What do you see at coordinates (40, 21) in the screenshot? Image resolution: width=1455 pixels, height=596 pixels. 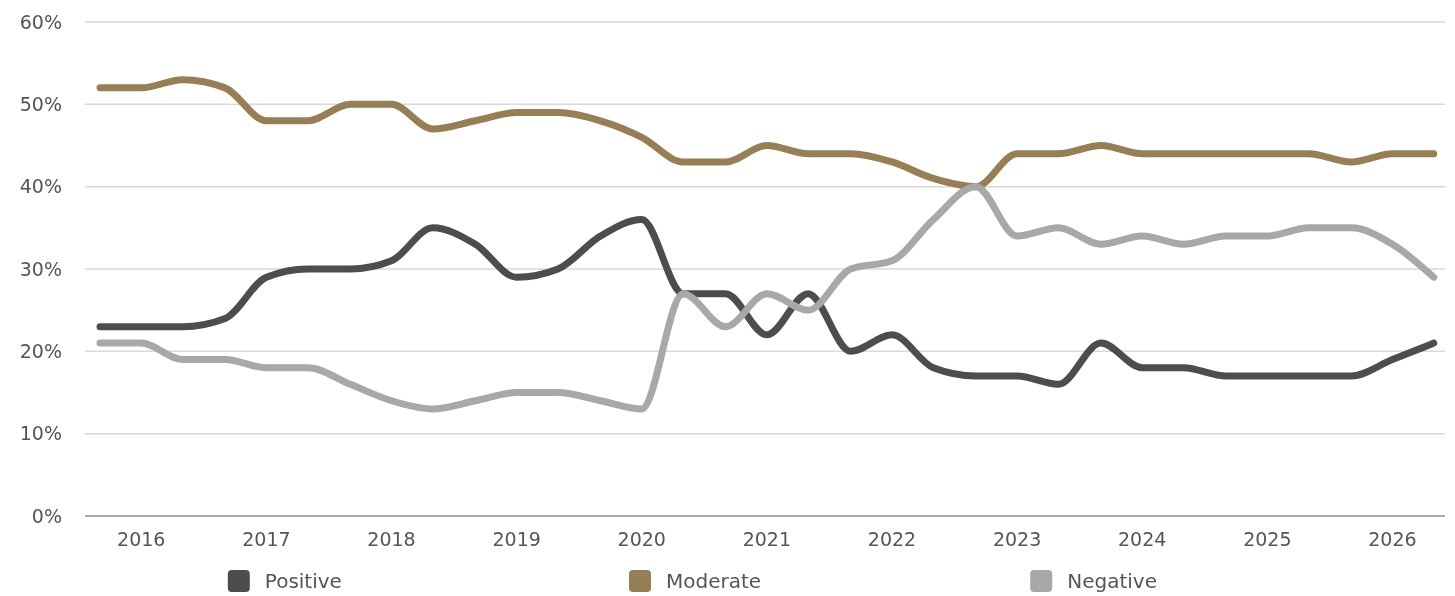 I see `y-tick-label: 60%` at bounding box center [40, 21].